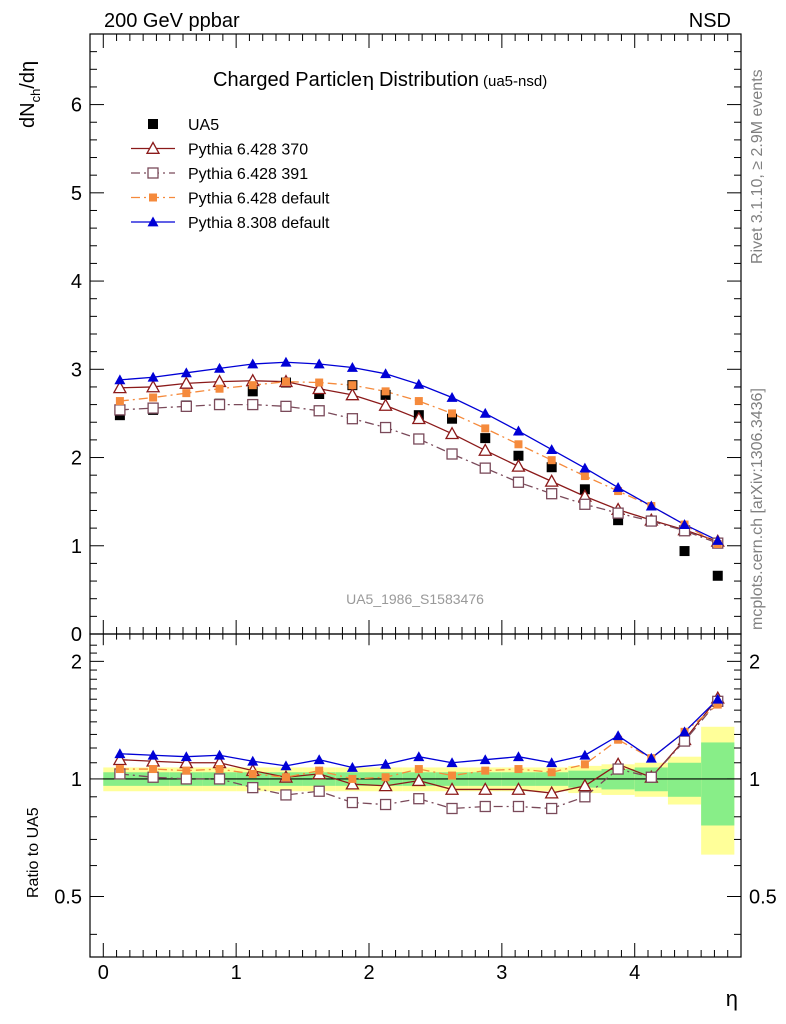 The width and height of the screenshot is (786, 1024). What do you see at coordinates (76, 106) in the screenshot?
I see `main-y-tick-label: 6` at bounding box center [76, 106].